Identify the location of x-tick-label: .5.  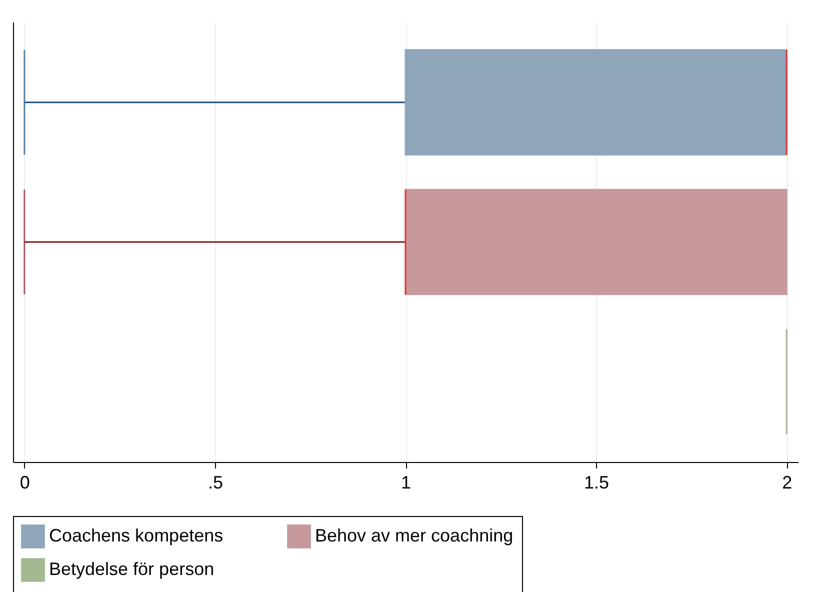
(215, 482).